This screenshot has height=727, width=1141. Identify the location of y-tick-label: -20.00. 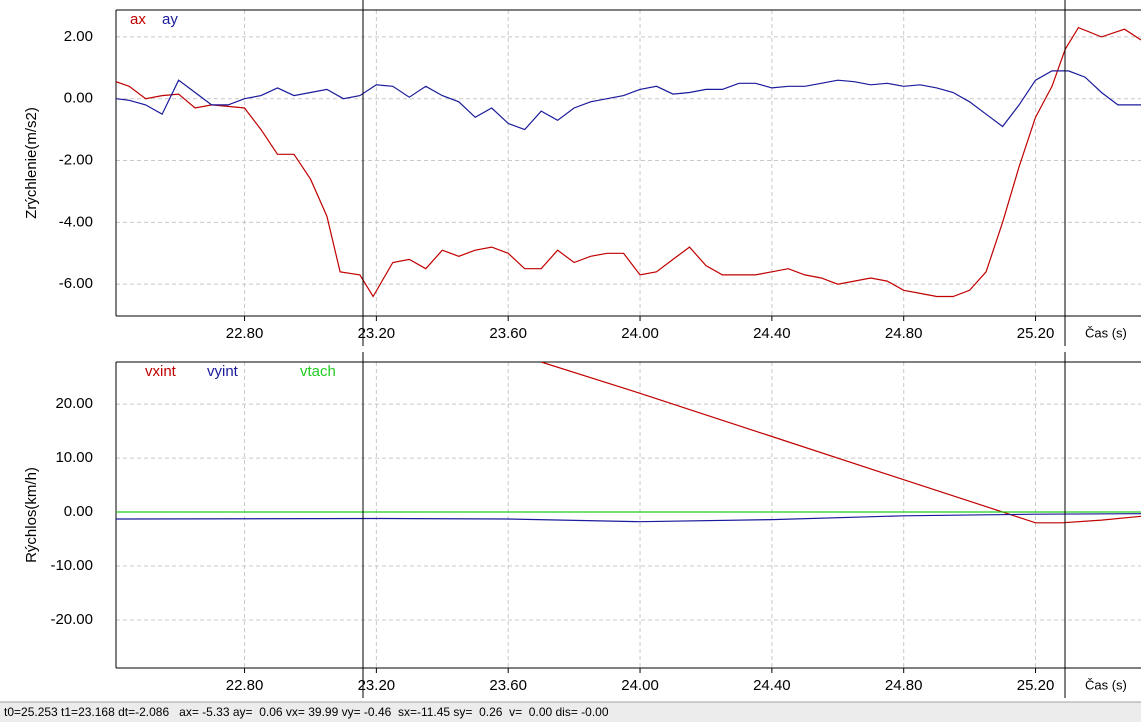
(71, 619).